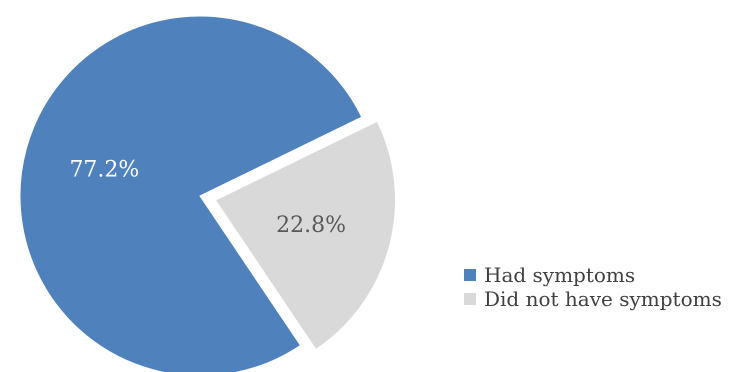 The image size is (755, 372). Describe the element at coordinates (560, 275) in the screenshot. I see `legend-label-had-symptoms: Had symptoms` at that location.